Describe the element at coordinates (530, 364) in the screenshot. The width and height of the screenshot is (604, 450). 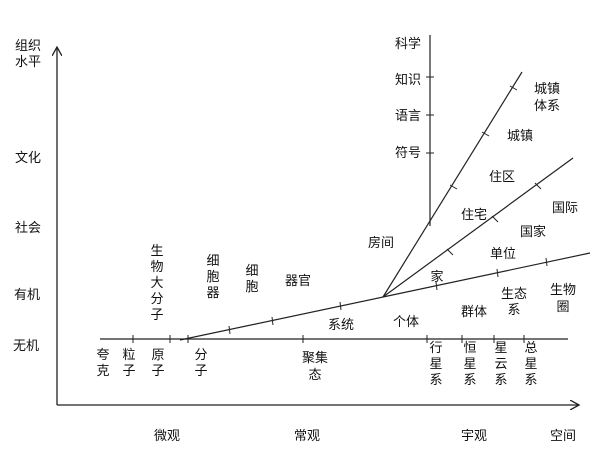
I see `baseline-label-total-star-system: 总星系` at that location.